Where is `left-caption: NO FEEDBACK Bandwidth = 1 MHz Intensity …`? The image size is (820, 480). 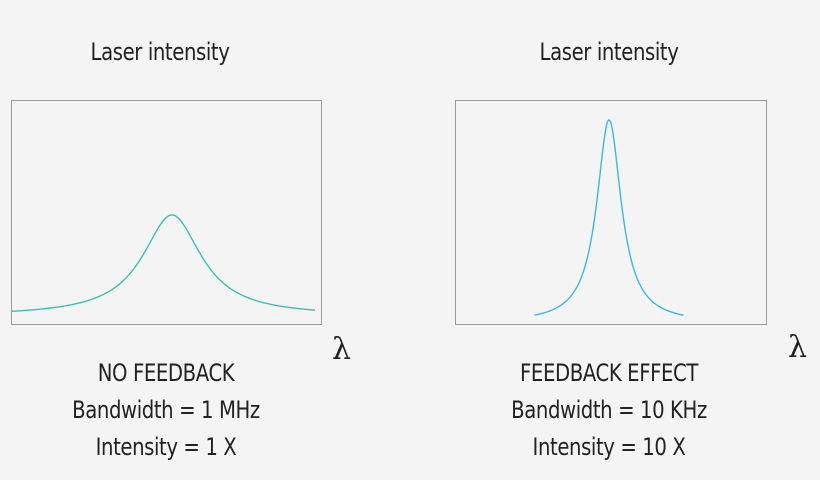
left-caption: NO FEEDBACK Bandwidth = 1 MHz Intensity … is located at coordinates (166, 410).